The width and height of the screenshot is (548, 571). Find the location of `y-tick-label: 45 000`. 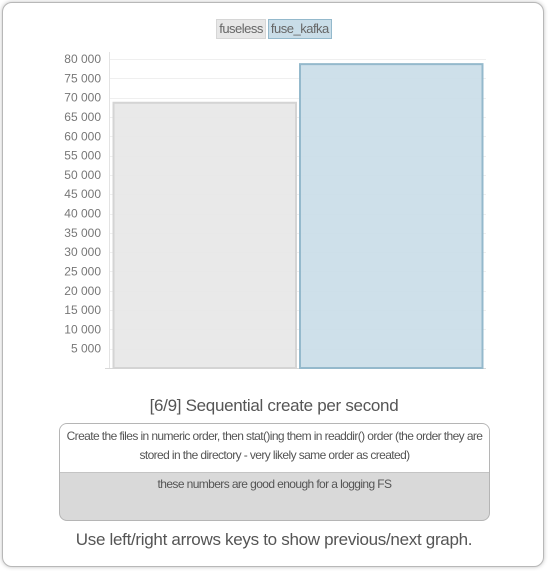

y-tick-label: 45 000 is located at coordinates (82, 194).